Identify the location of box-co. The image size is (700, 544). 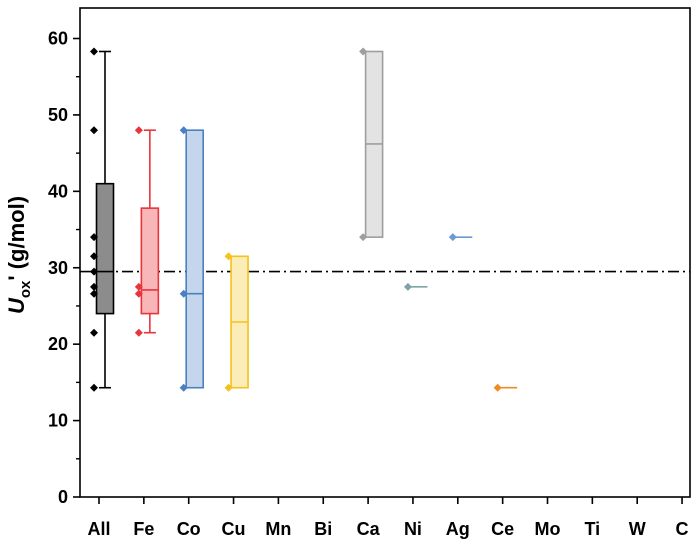
(194, 259).